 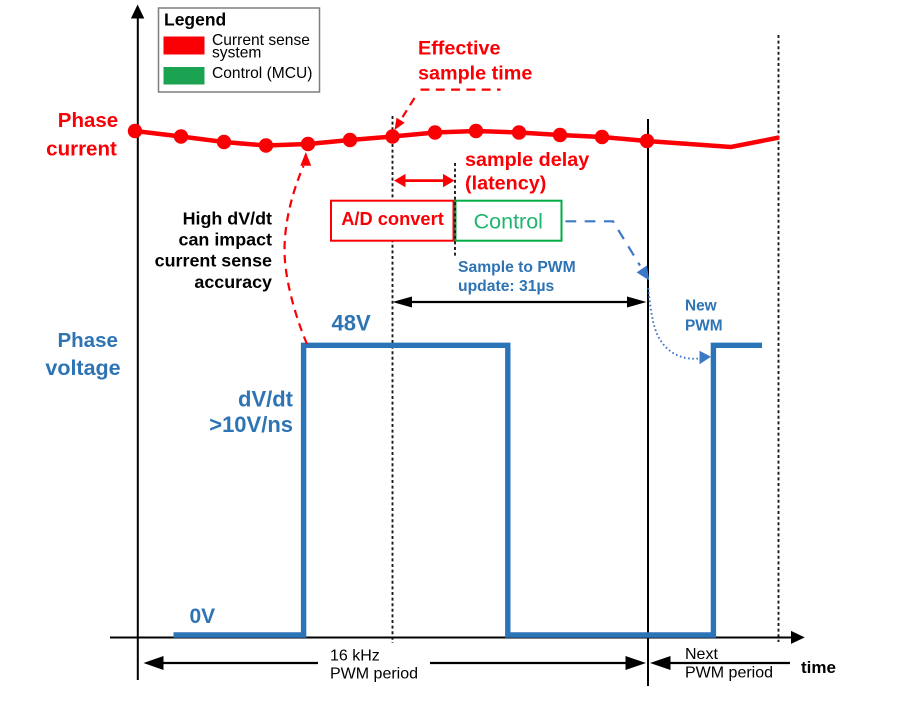 I want to click on svg-text: system, so click(x=236, y=53).